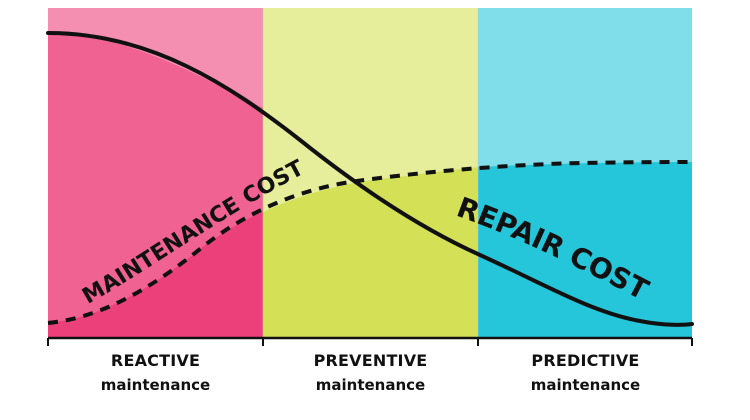  I want to click on zone-label-preventive: PREVENTIVE maintenance, so click(370, 373).